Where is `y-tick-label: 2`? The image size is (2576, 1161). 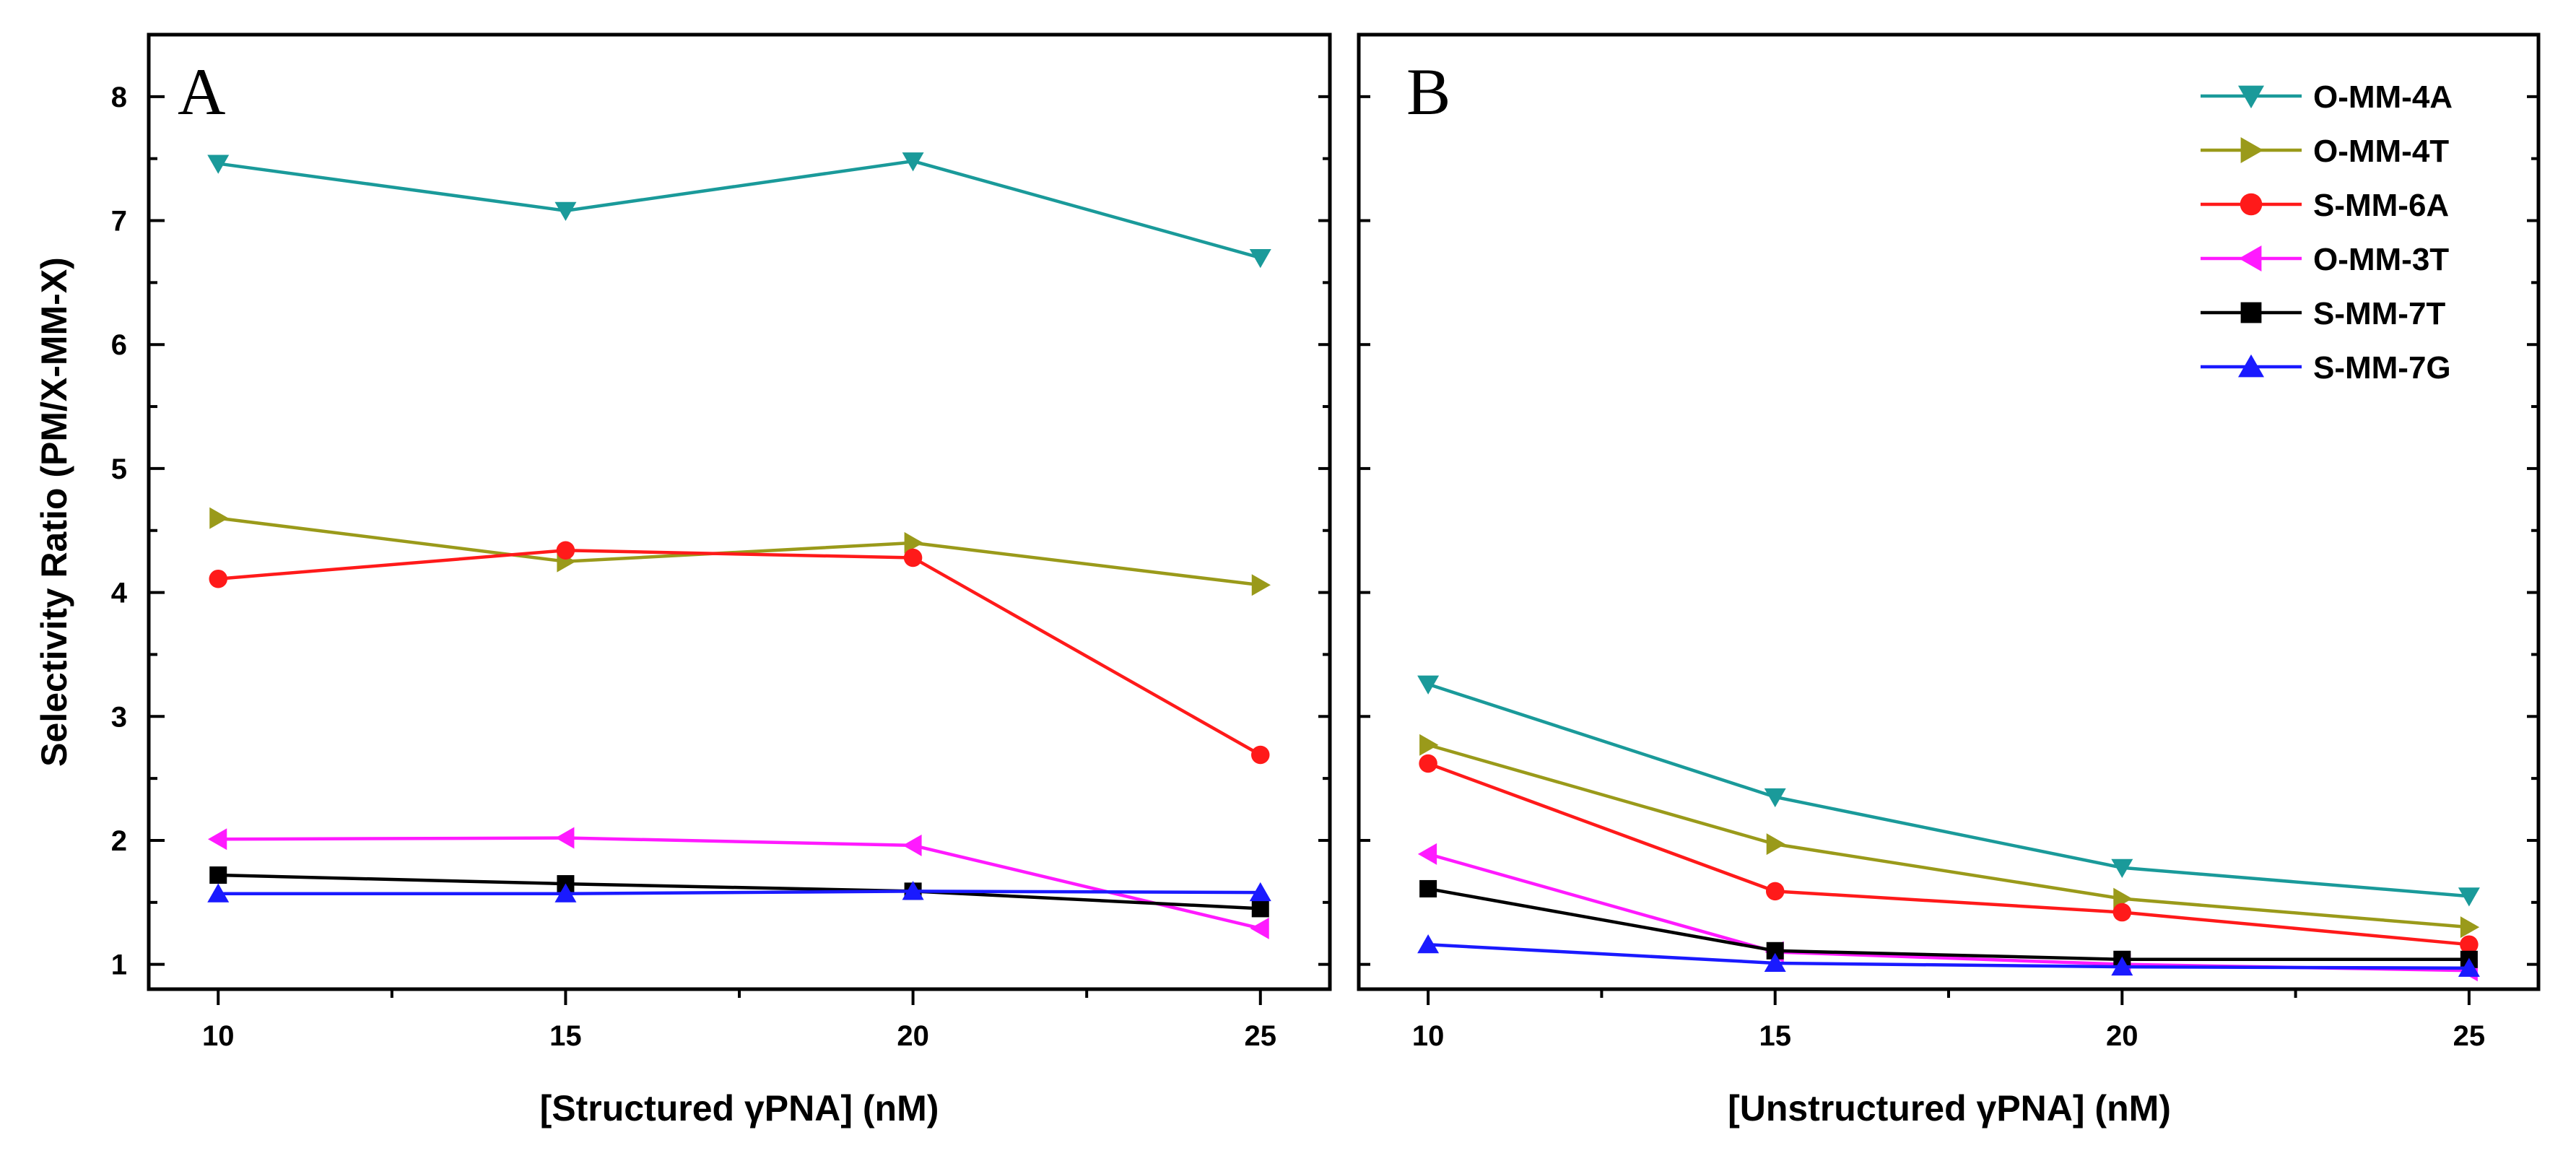
y-tick-label: 2 is located at coordinates (119, 841).